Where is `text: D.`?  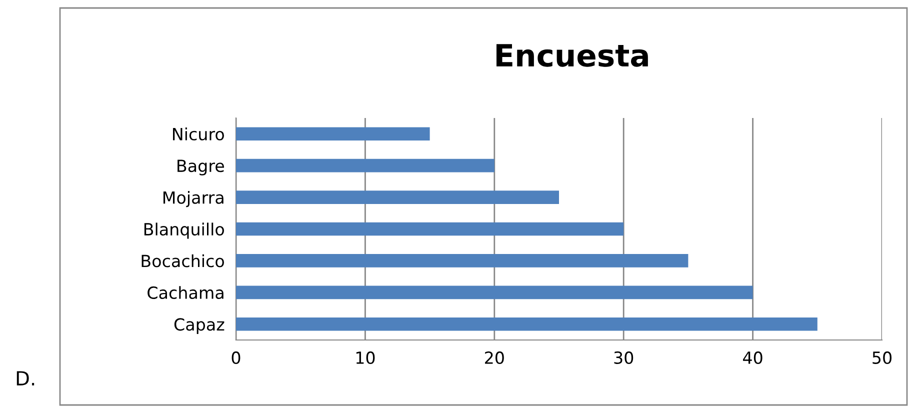
text: D. is located at coordinates (25, 378).